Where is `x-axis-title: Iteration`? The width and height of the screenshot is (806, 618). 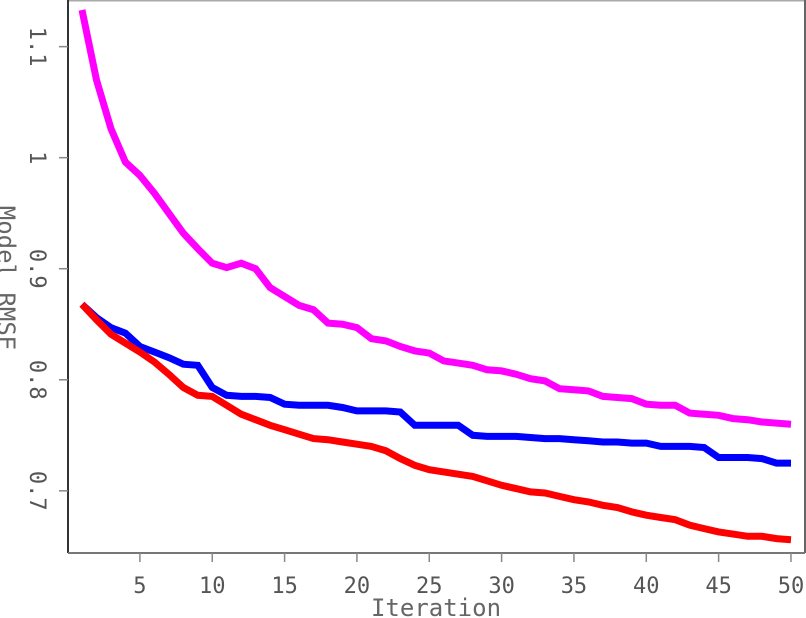
x-axis-title: Iteration is located at coordinates (436, 606).